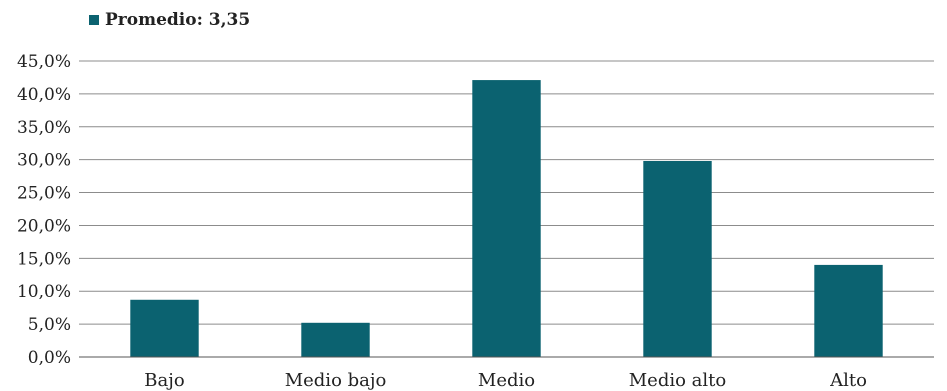  Describe the element at coordinates (848, 310) in the screenshot. I see `bar-alto` at that location.